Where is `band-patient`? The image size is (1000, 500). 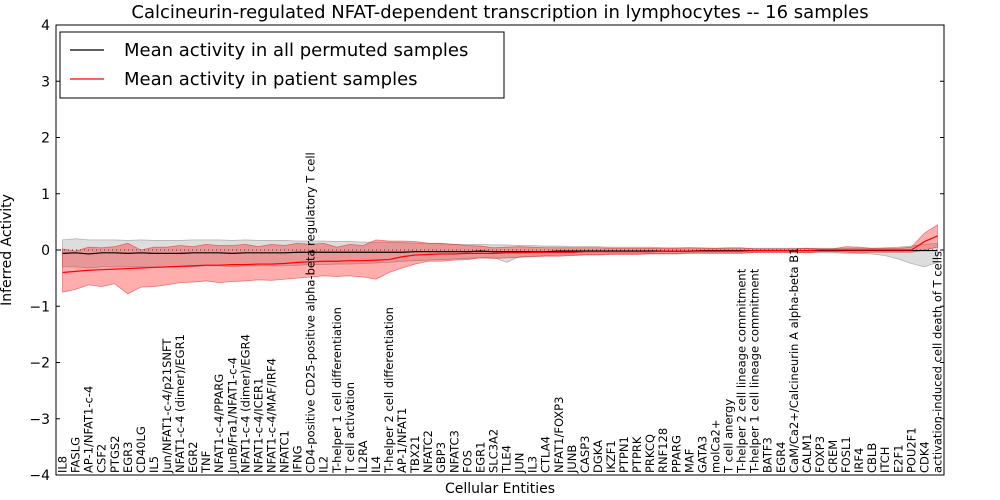 band-patient is located at coordinates (500, 259).